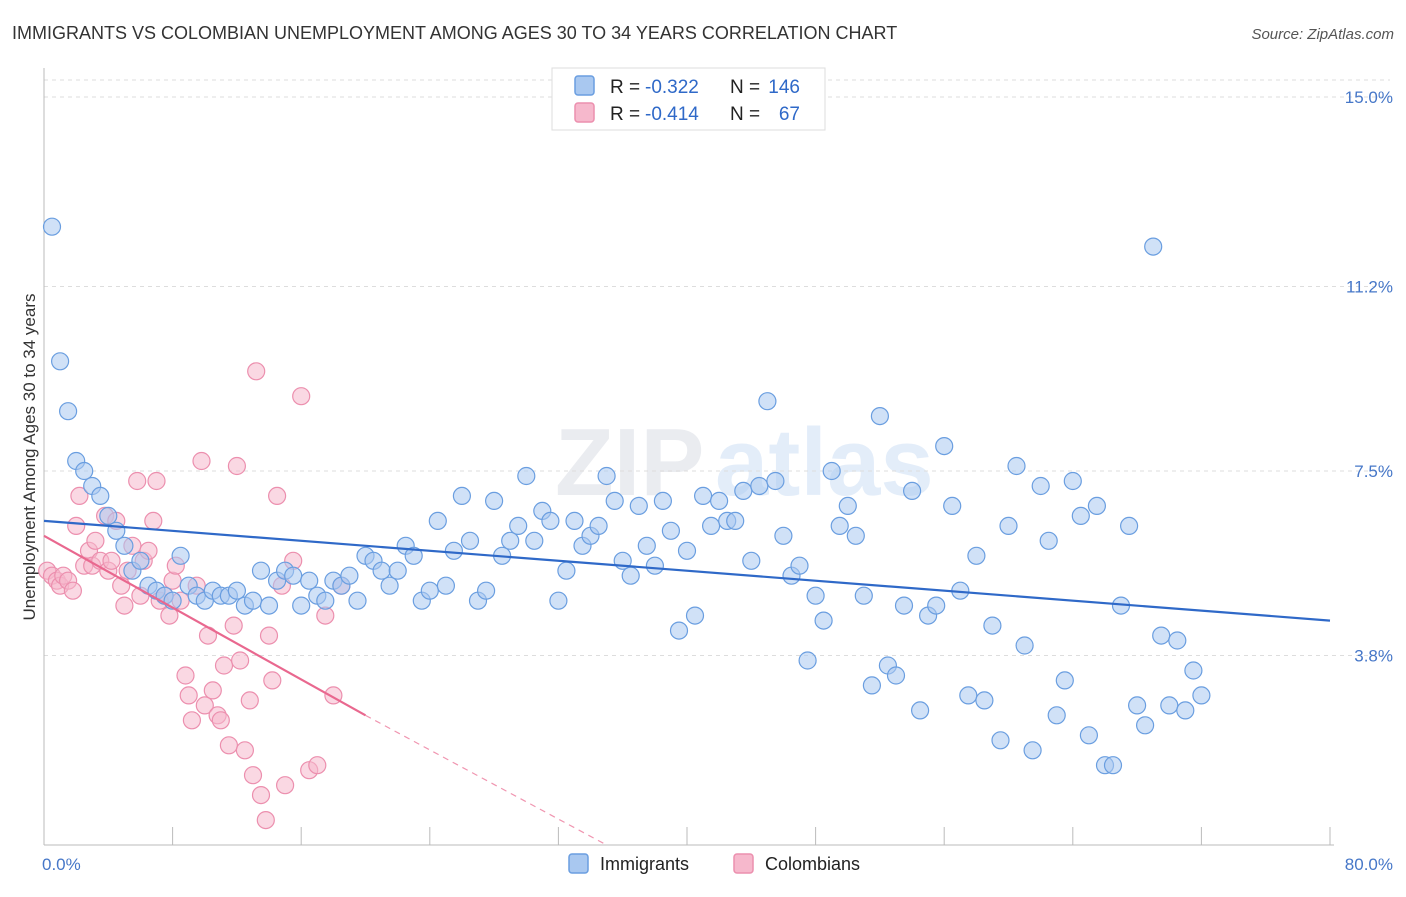 The height and width of the screenshot is (897, 1406). What do you see at coordinates (743, 863) in the screenshot?
I see `bottom-legend-swatch-colombians` at bounding box center [743, 863].